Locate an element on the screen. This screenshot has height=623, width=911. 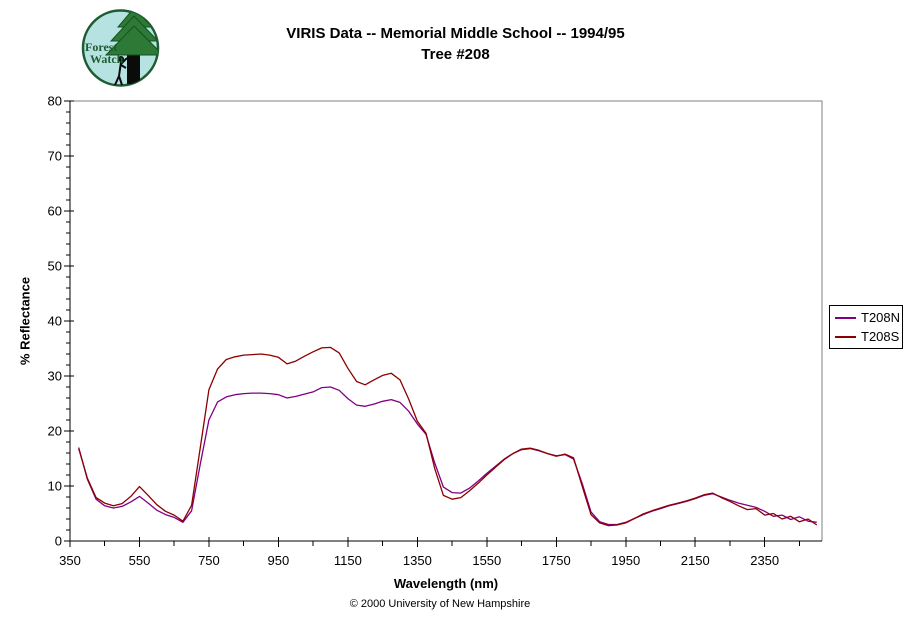
x-tick-label: 1550 is located at coordinates (486, 560).